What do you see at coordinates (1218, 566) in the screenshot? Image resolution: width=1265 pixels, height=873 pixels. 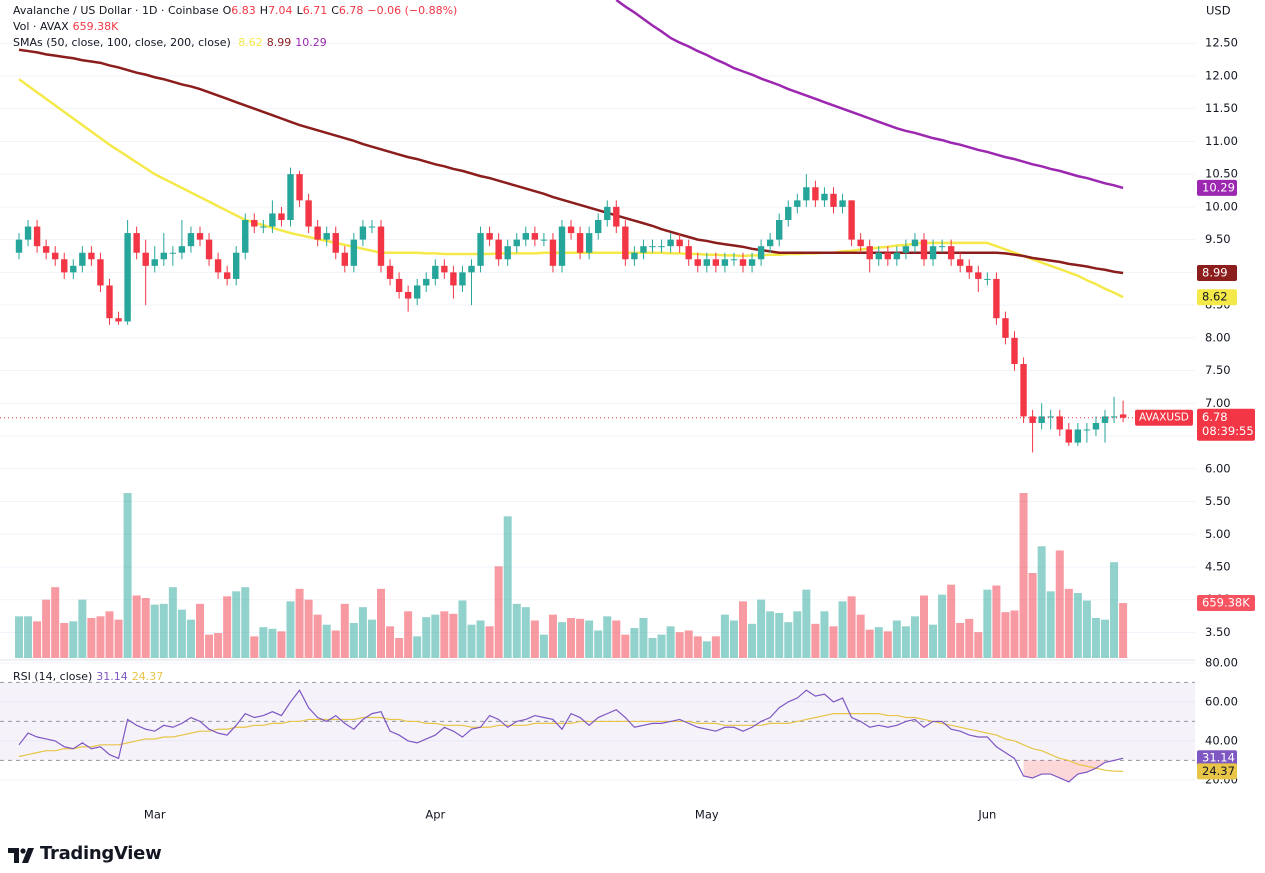 I see `y-tick-label: 4.50` at bounding box center [1218, 566].